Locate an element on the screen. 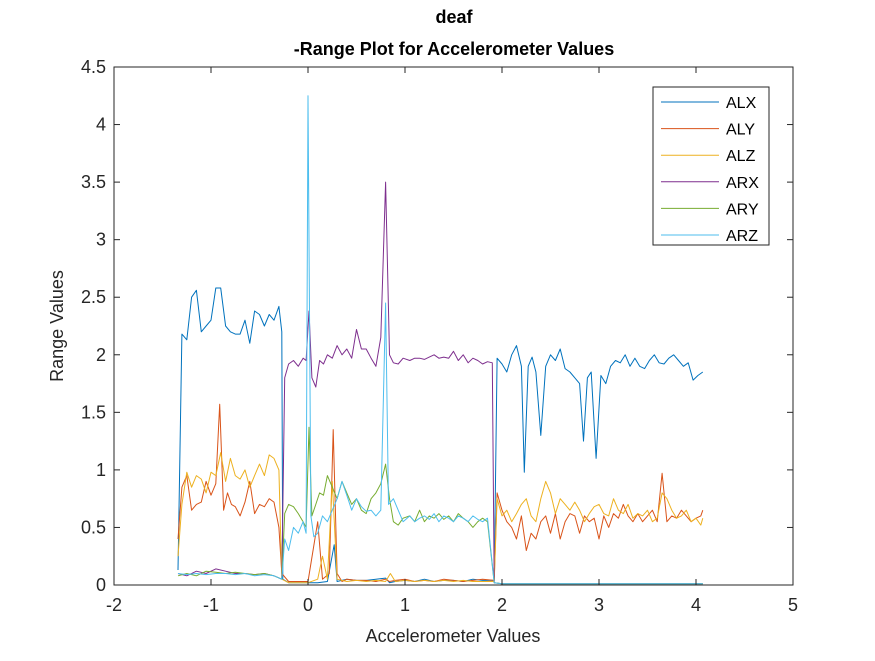  legend-label-ary: ARY is located at coordinates (742, 209).